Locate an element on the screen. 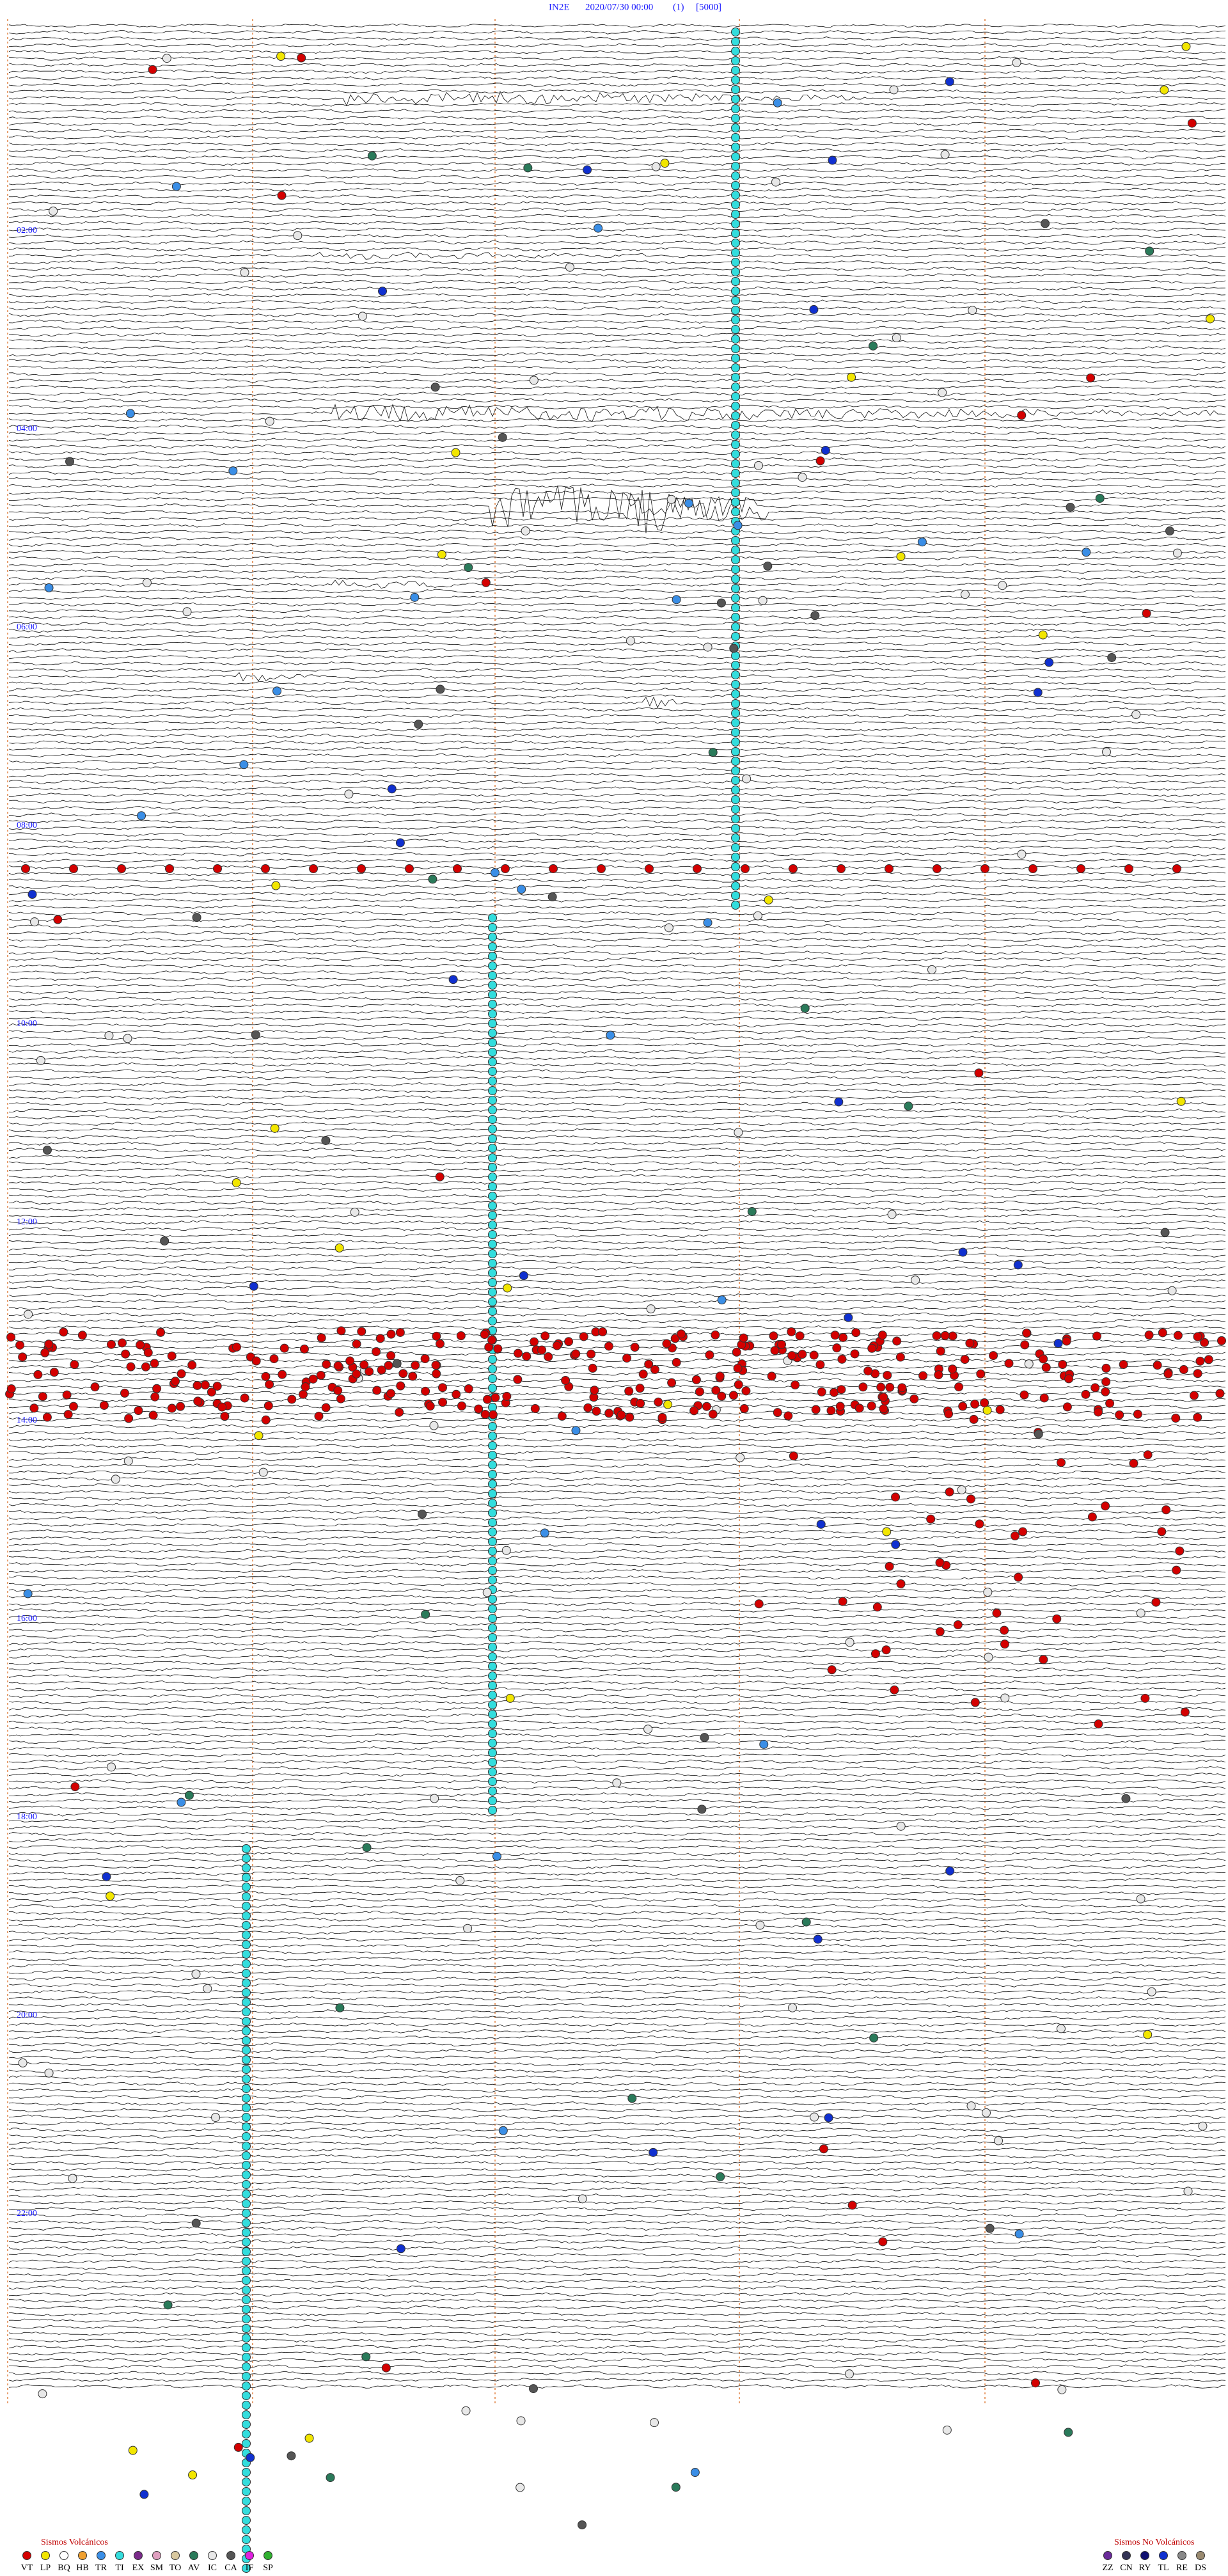 Image resolution: width=1228 pixels, height=2576 pixels. header: IN2E 2020/07/30 00:00 (1) [5000] is located at coordinates (635, 7).